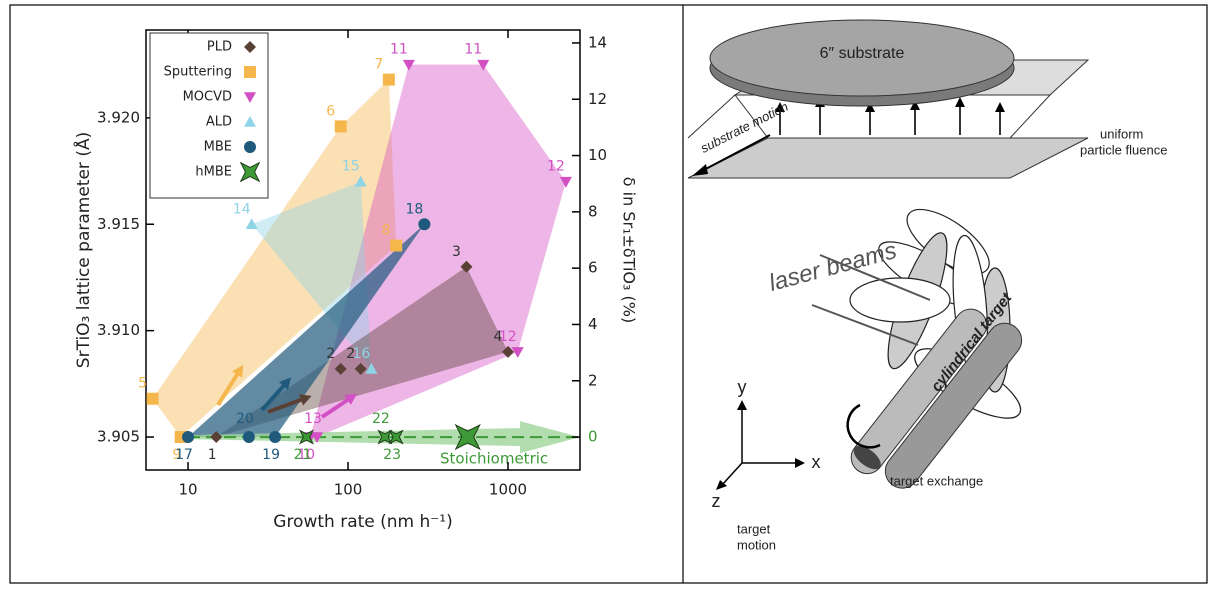 This screenshot has height=589, width=1212. Describe the element at coordinates (816, 462) in the screenshot. I see `axis-label: x` at that location.